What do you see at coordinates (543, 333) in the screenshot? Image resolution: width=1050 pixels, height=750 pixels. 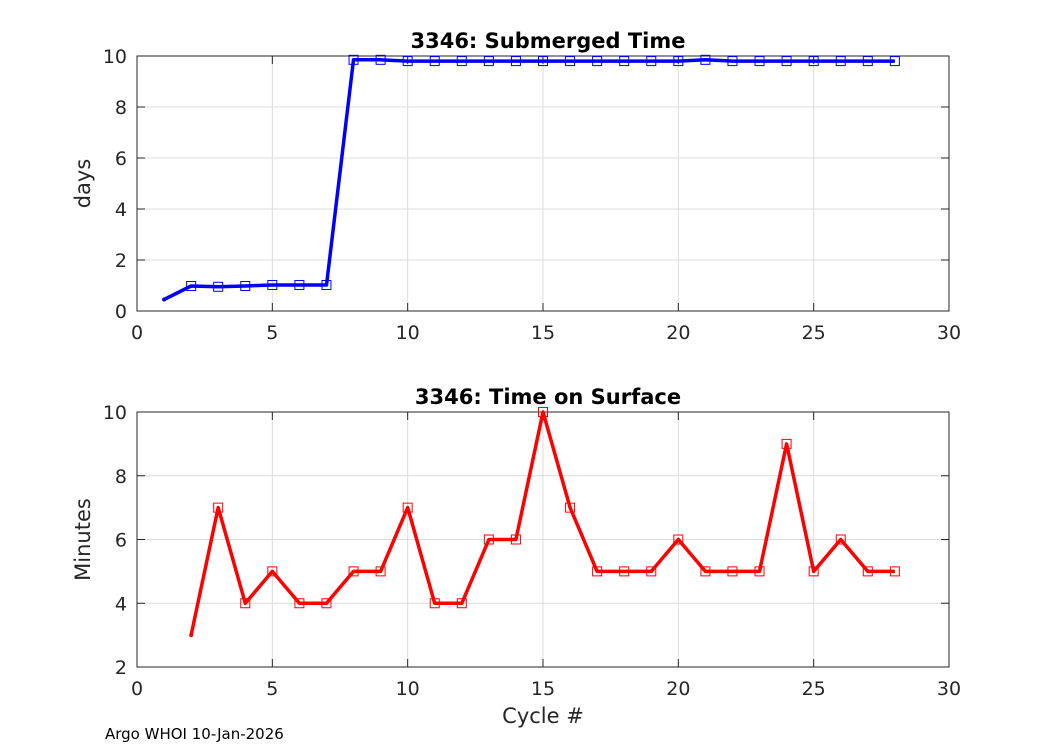 I see `chart1-x-tick-label: 15` at bounding box center [543, 333].